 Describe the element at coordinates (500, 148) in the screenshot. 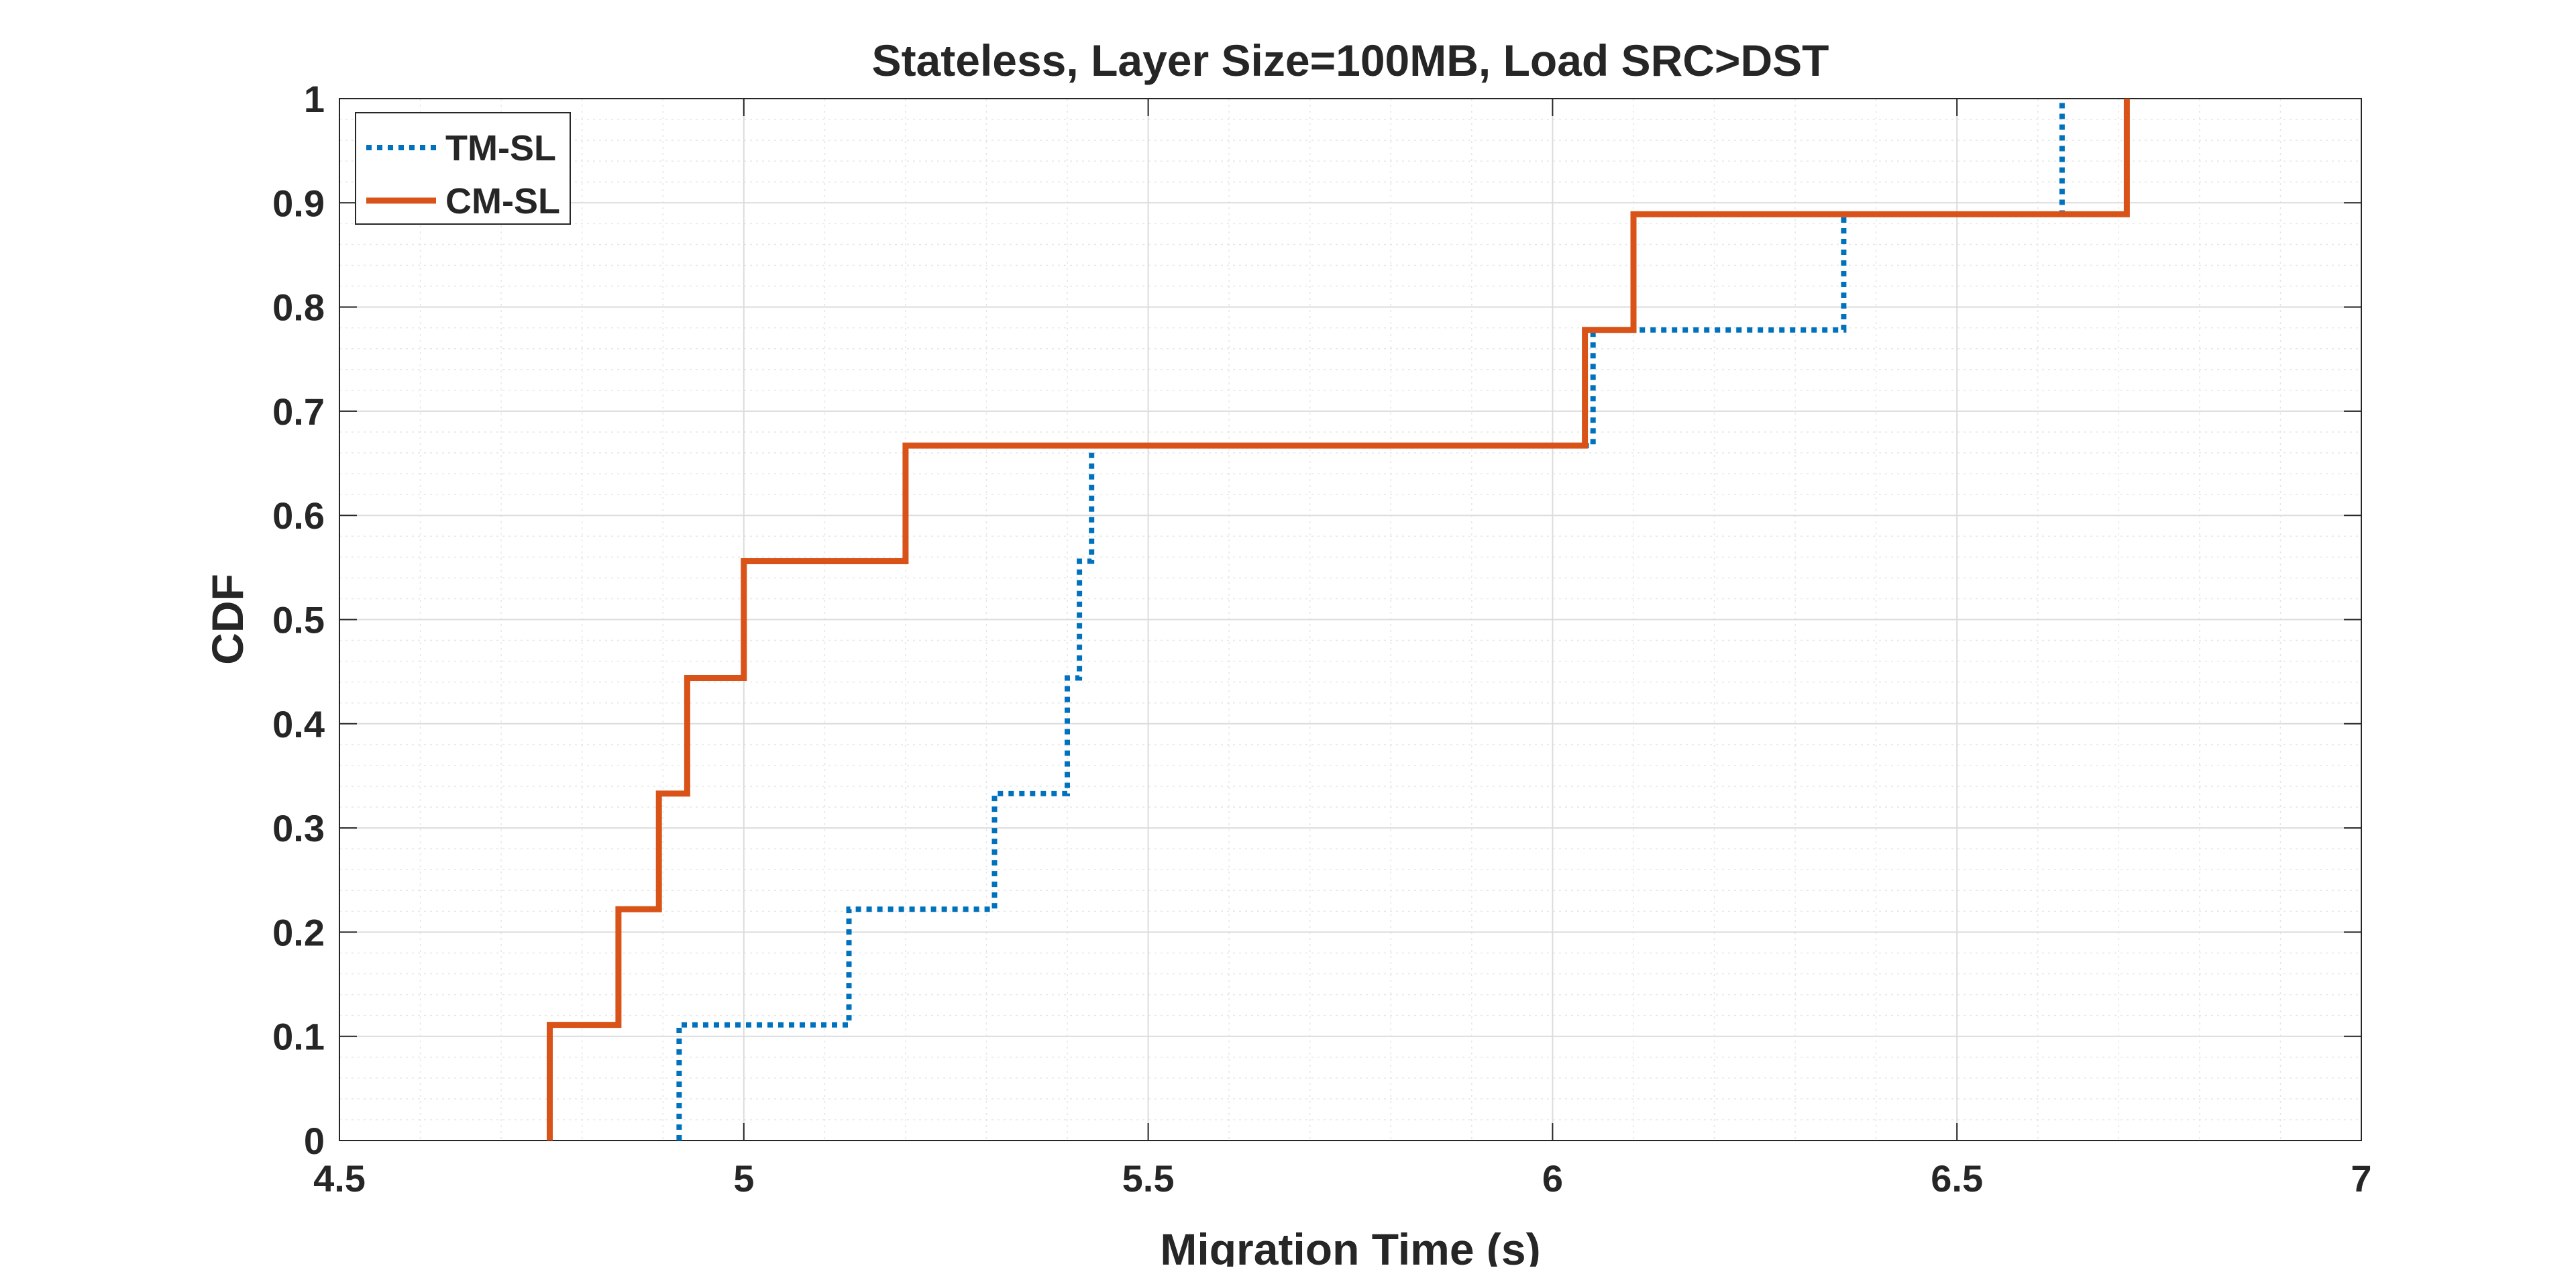

I see `legend-label-tm-sl: TM-SL` at that location.